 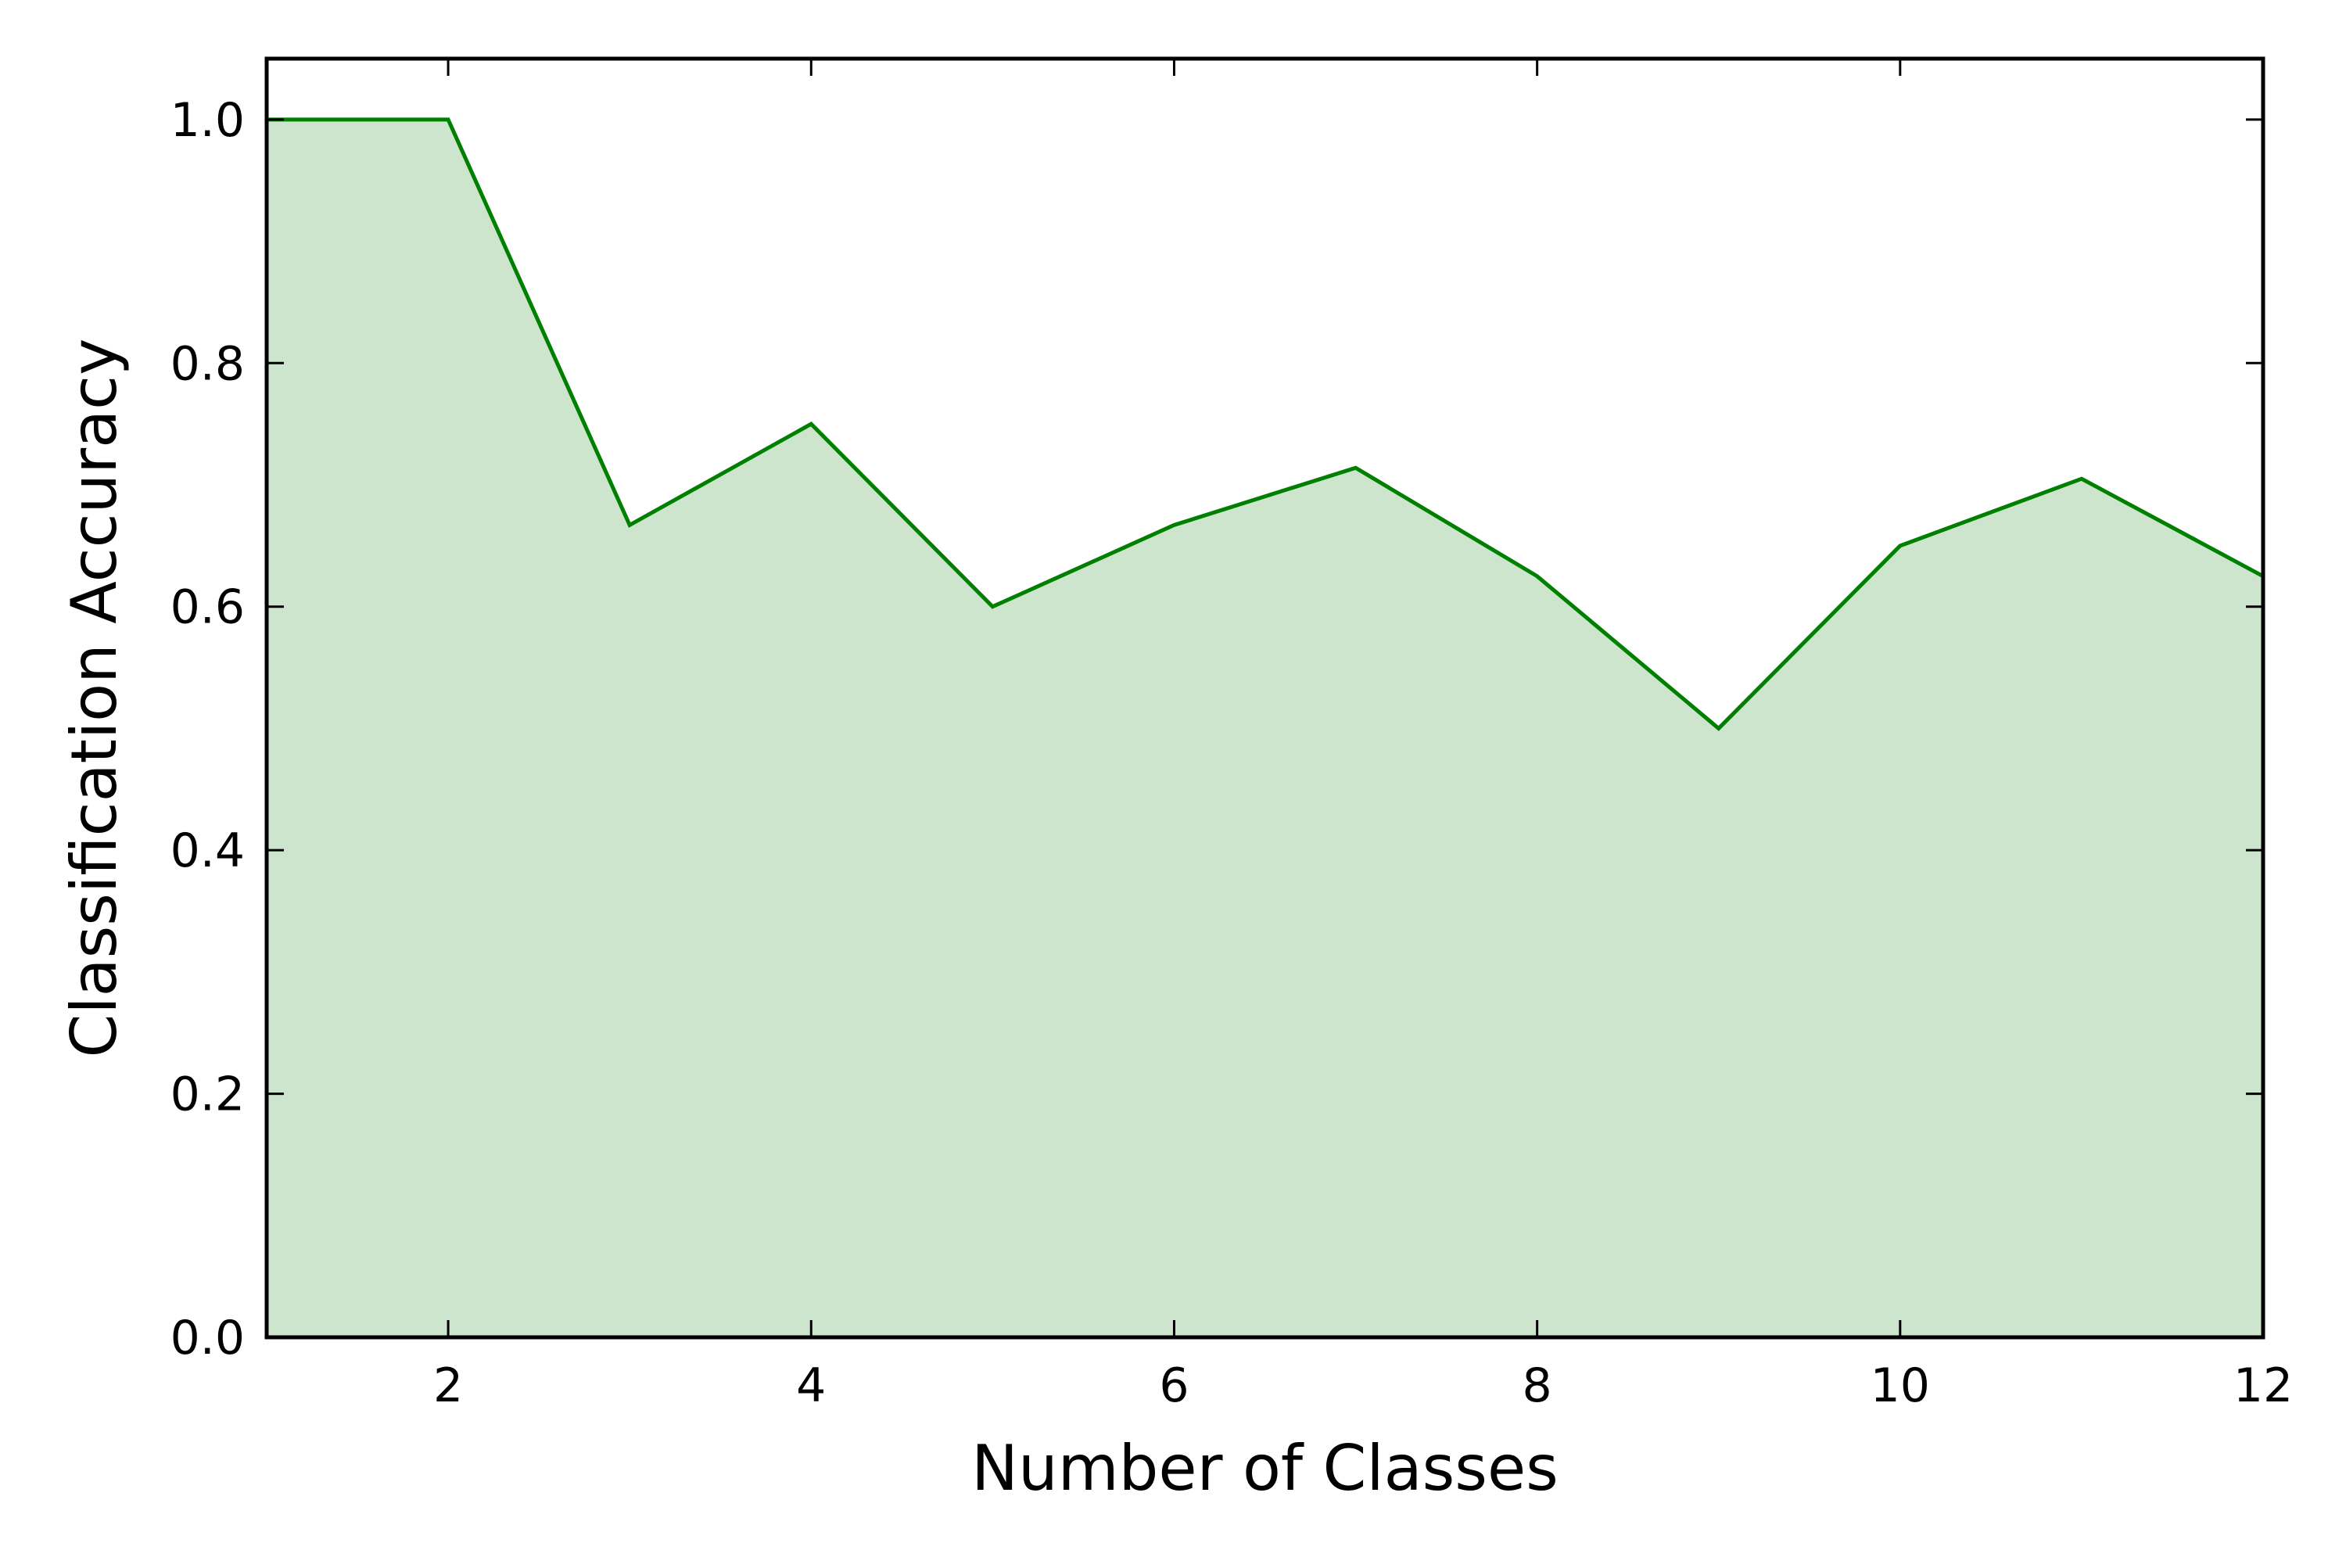 I want to click on y-tick-label: 1.0, so click(x=208, y=120).